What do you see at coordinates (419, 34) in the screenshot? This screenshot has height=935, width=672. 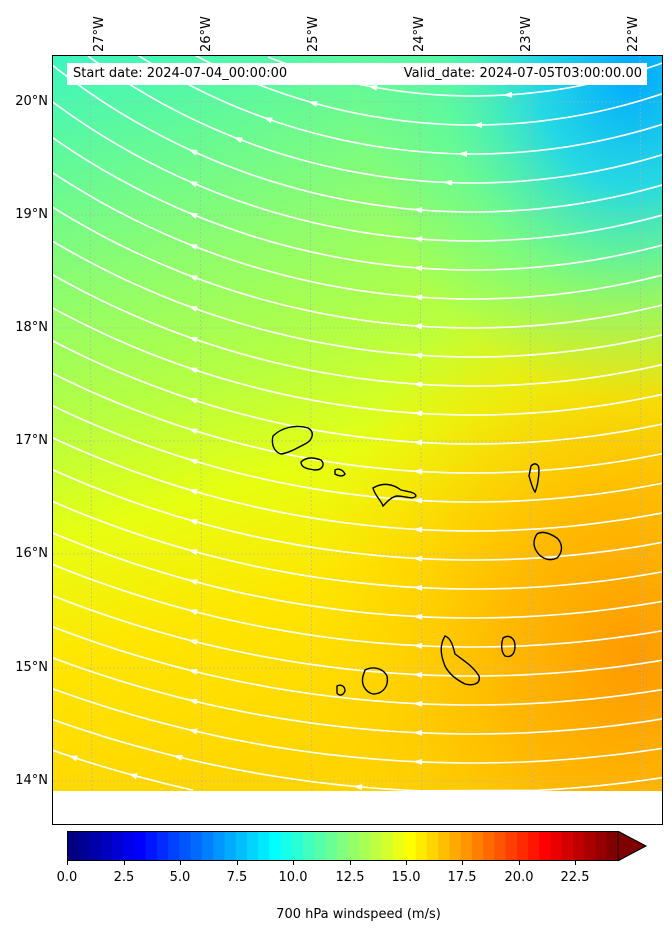 I see `lon-label-24w: 24°W` at bounding box center [419, 34].